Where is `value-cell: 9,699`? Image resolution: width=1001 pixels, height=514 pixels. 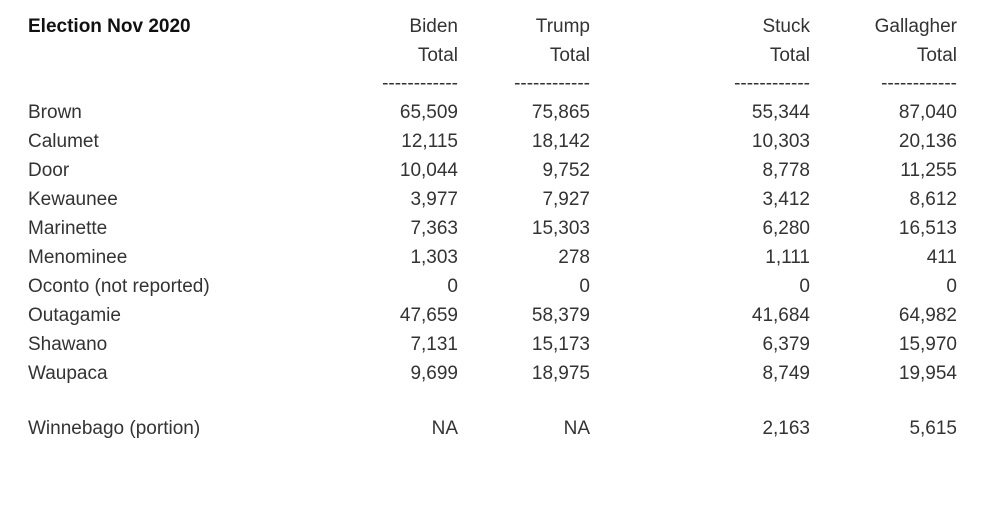
value-cell: 9,699 is located at coordinates (434, 373).